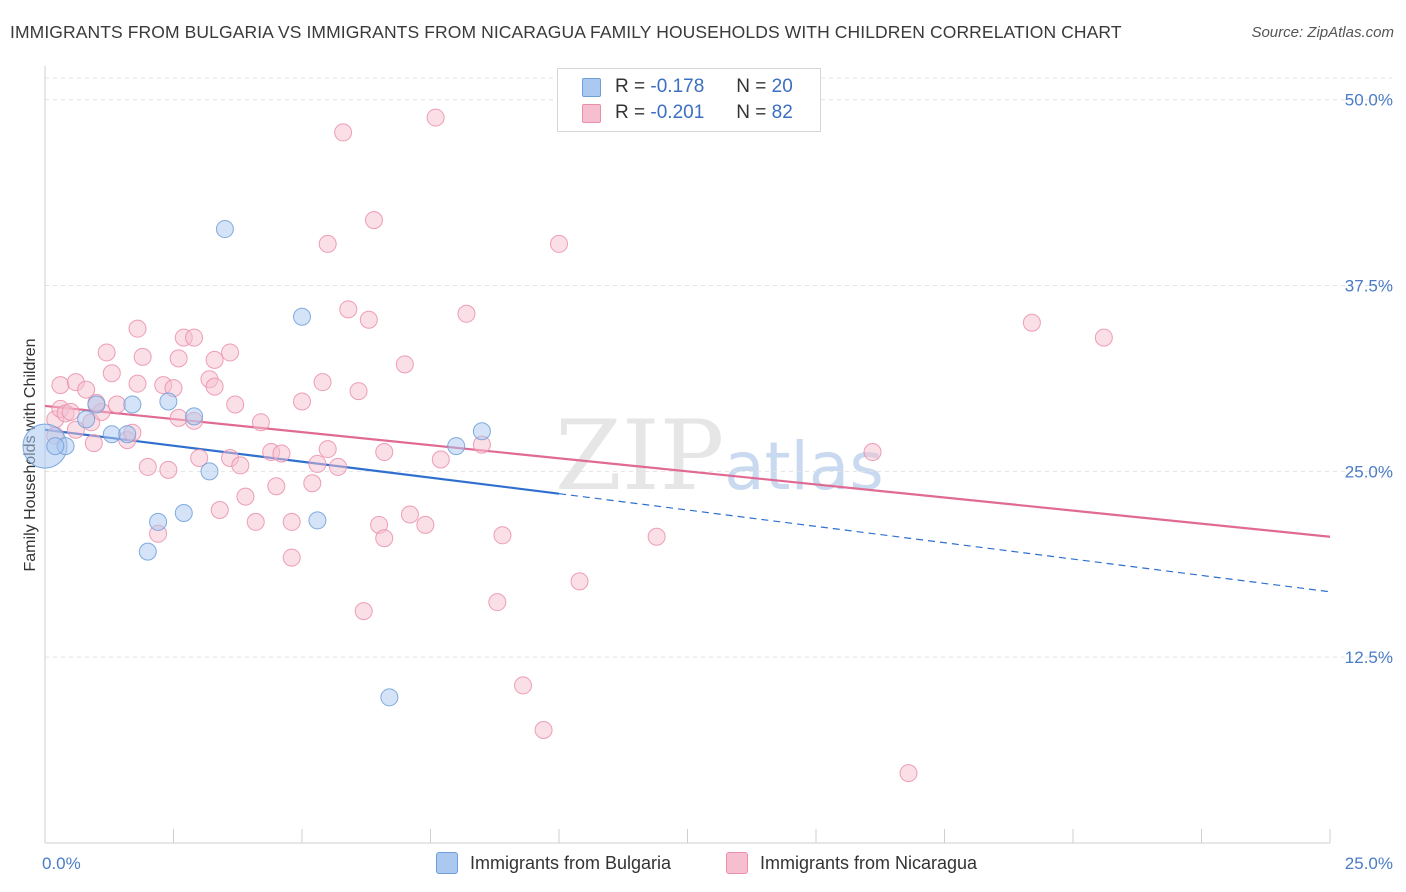  What do you see at coordinates (640, 456) in the screenshot?
I see `watermark-main: ZIP` at bounding box center [640, 456].